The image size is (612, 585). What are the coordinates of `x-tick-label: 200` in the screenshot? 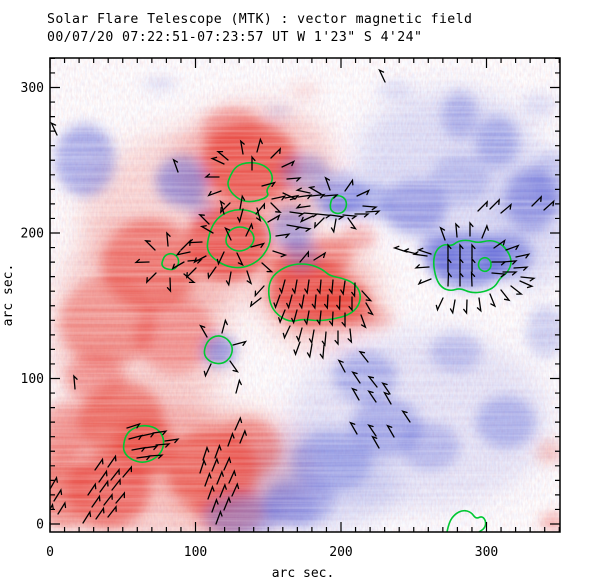 It's located at (340, 552).